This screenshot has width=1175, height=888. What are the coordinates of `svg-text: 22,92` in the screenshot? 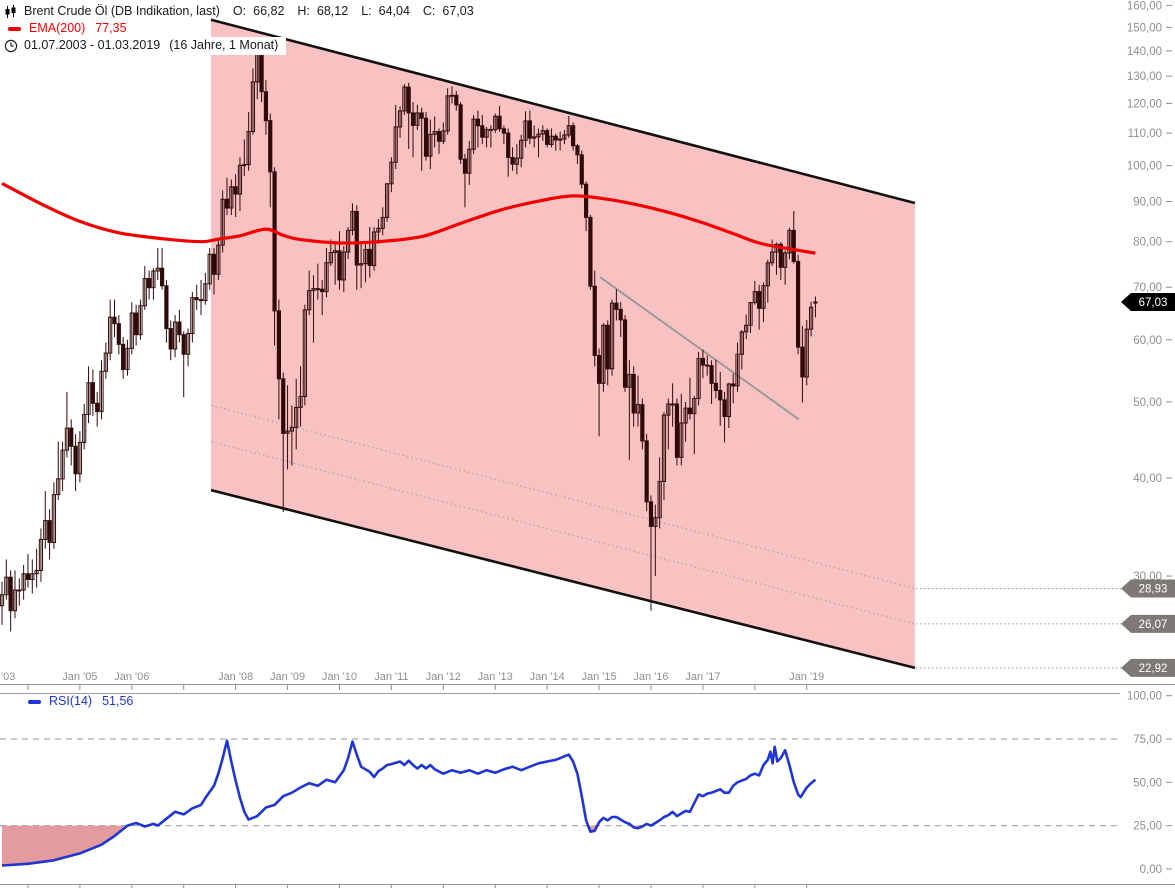 It's located at (1153, 669).